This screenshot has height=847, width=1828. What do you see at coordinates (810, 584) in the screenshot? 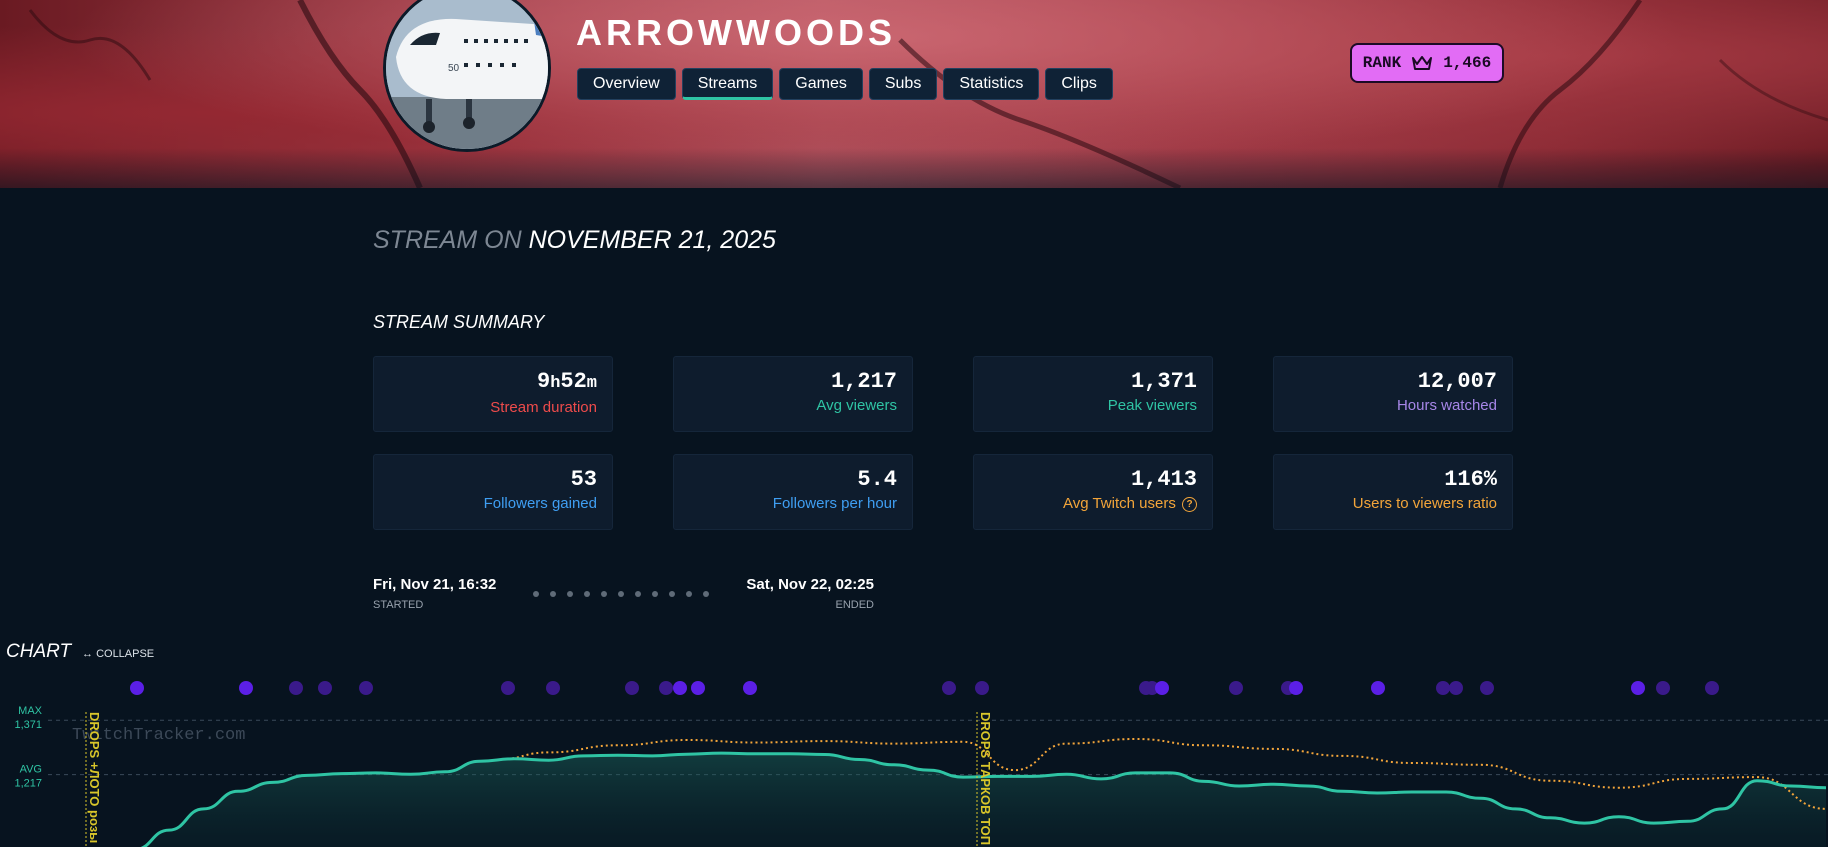
I see `end-date: Sat, Nov 22, 02:25` at bounding box center [810, 584].